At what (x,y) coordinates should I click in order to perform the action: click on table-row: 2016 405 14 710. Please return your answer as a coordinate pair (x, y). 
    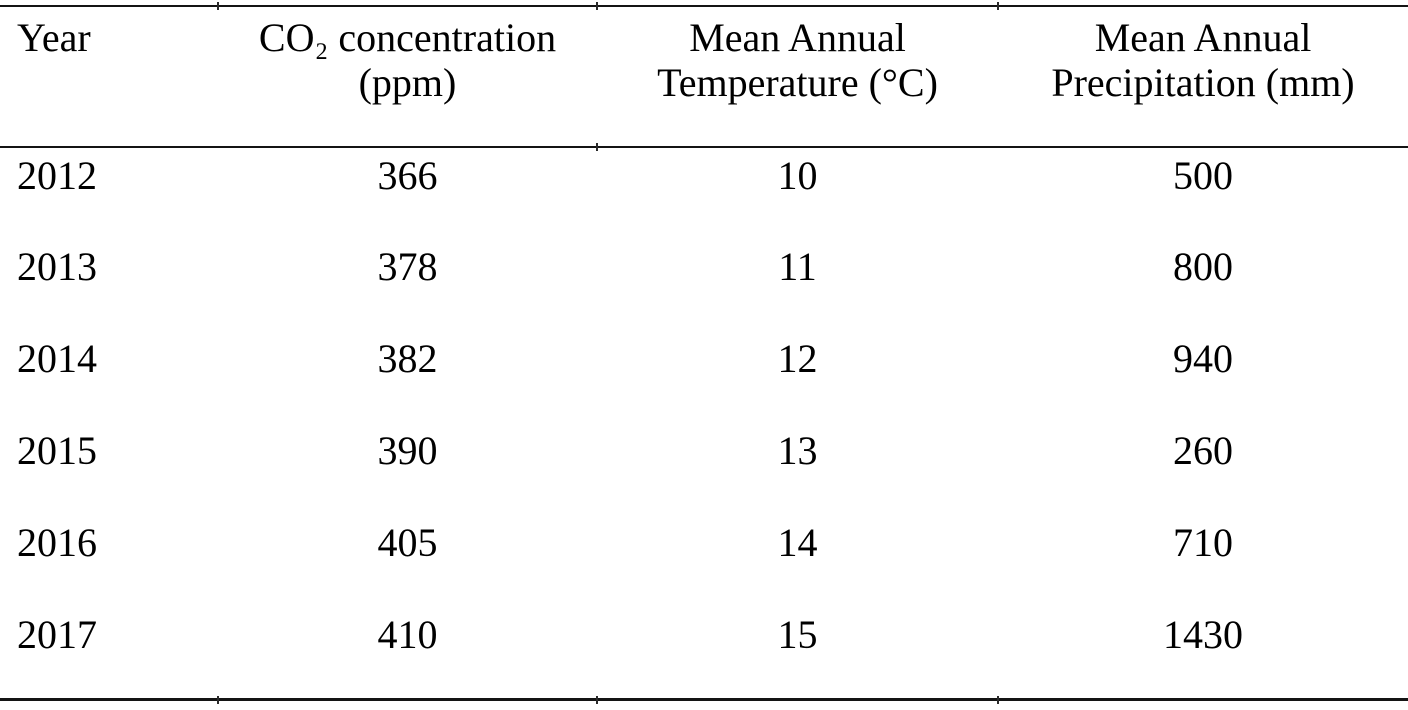
    Looking at the image, I should click on (704, 561).